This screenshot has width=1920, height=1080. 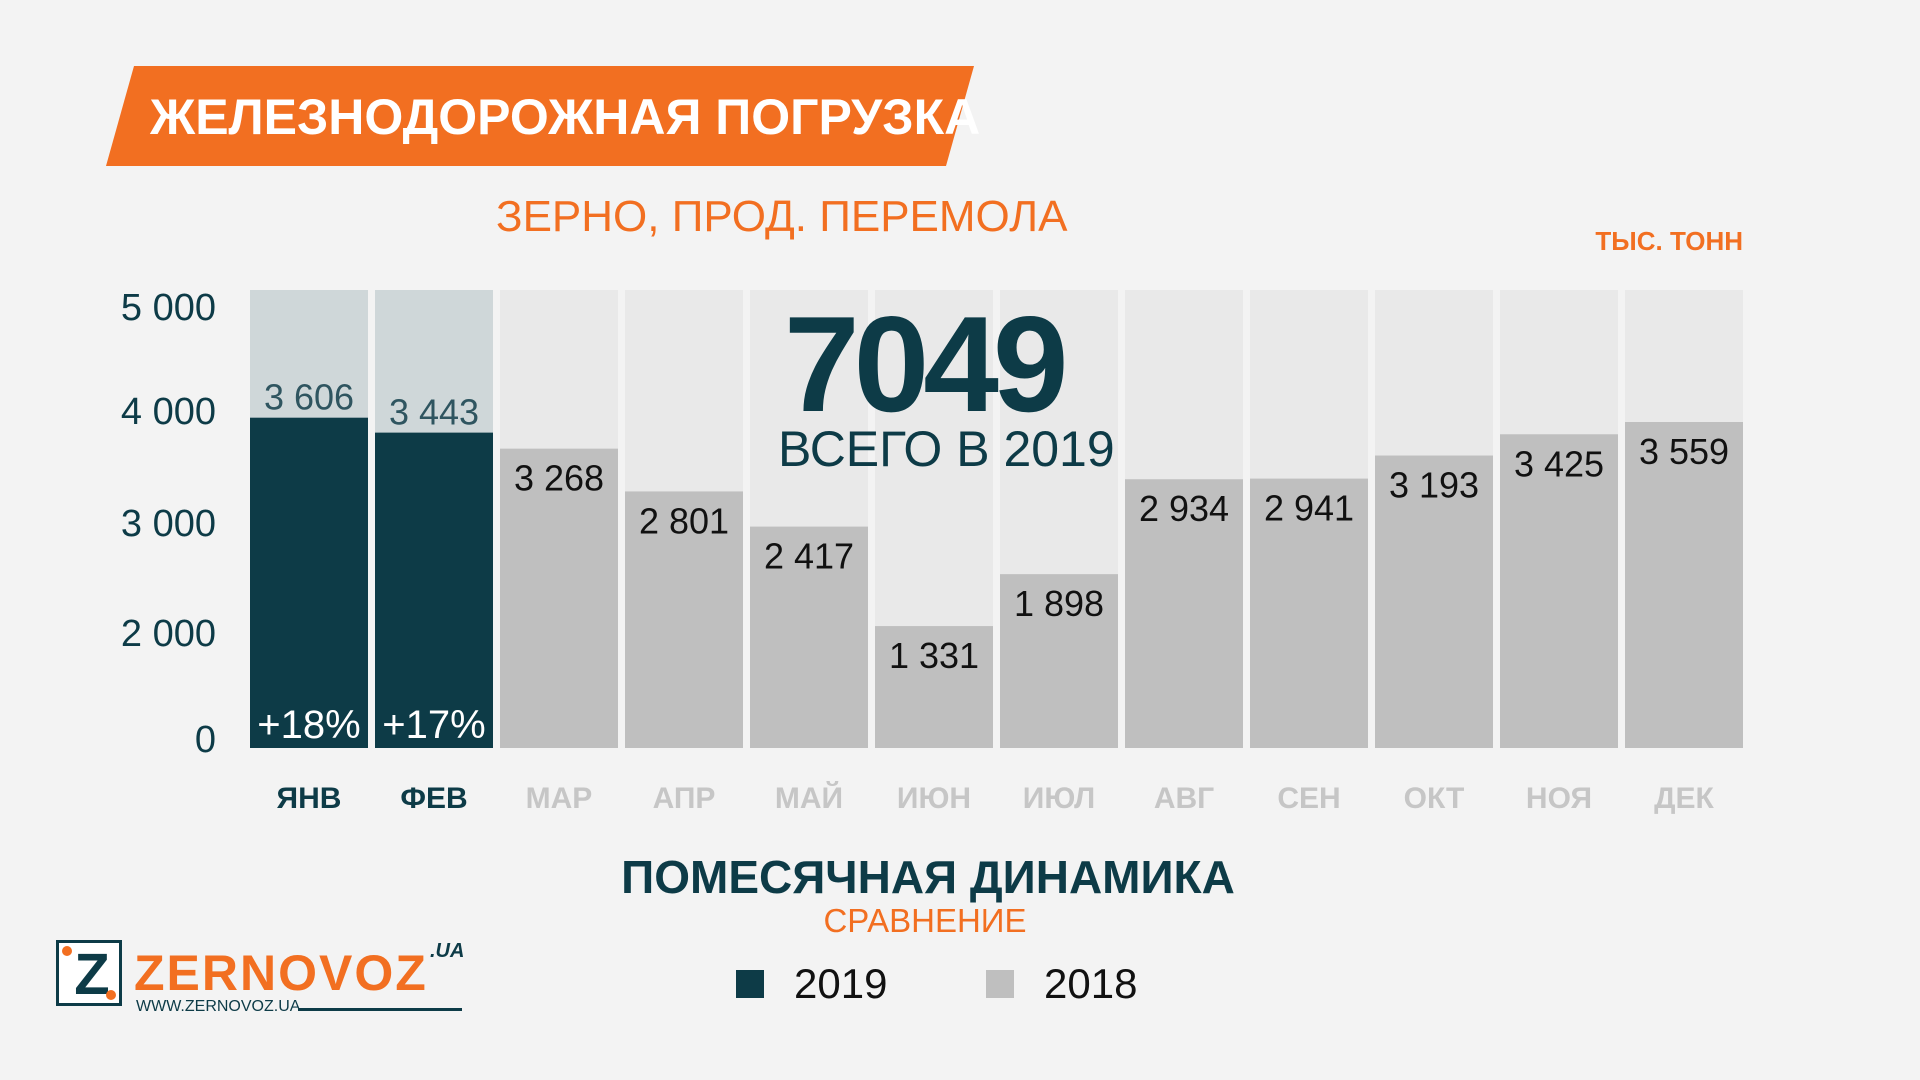 I want to click on y-tick-label: 5 000, so click(x=168, y=308).